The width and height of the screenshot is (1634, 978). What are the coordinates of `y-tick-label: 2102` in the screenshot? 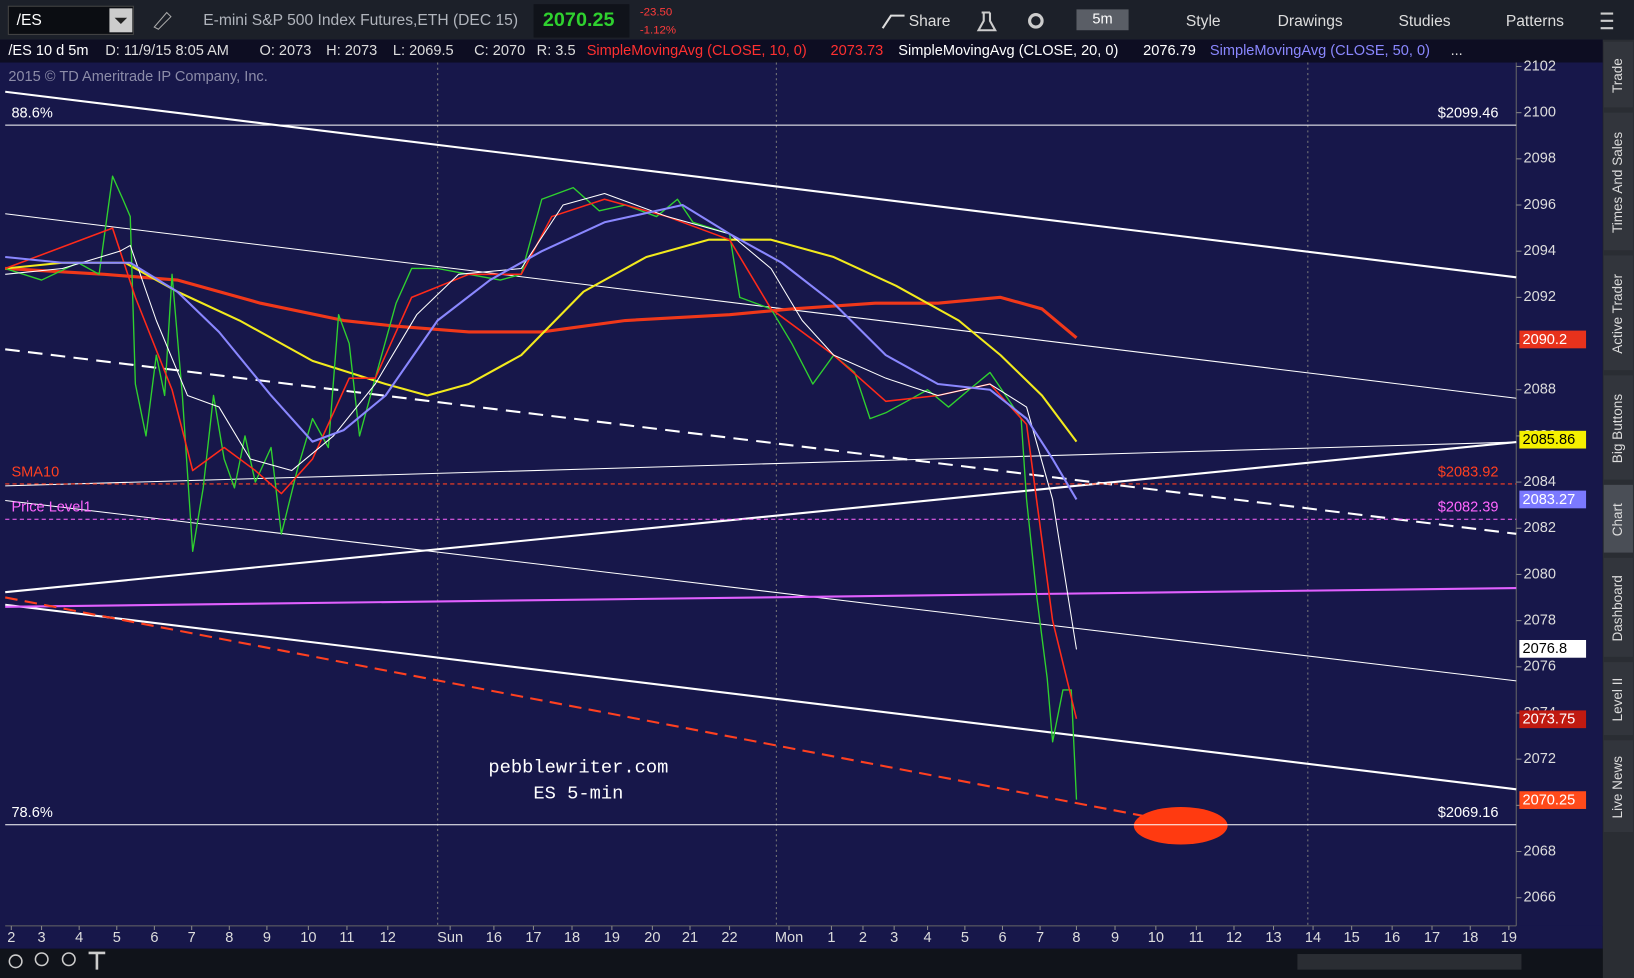 It's located at (1540, 66).